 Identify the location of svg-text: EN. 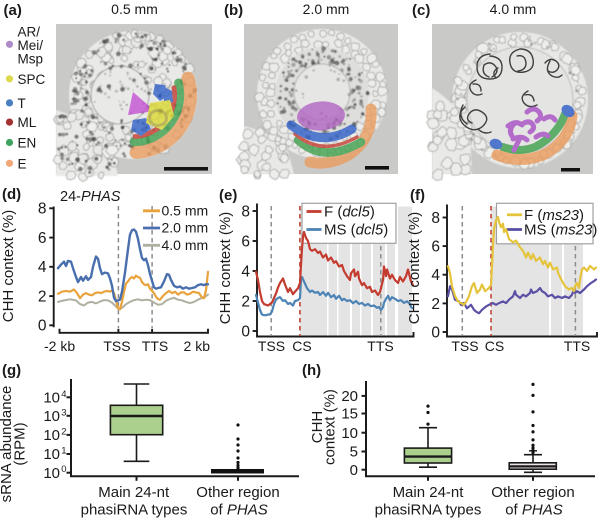
(27, 143).